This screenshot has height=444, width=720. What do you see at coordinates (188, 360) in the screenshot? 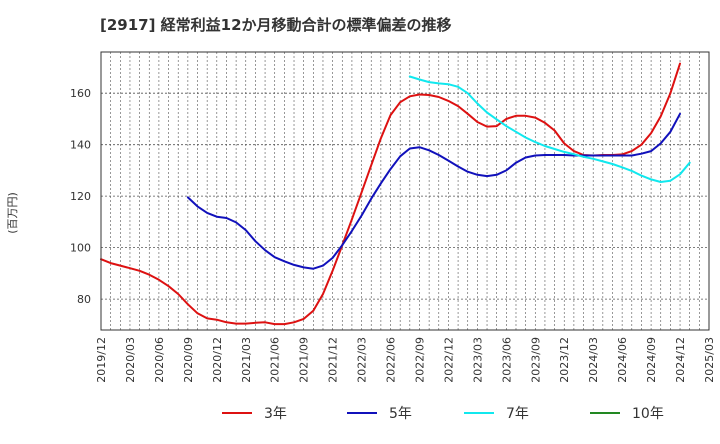
I see `x-tick-label: 2020/09` at bounding box center [188, 360].